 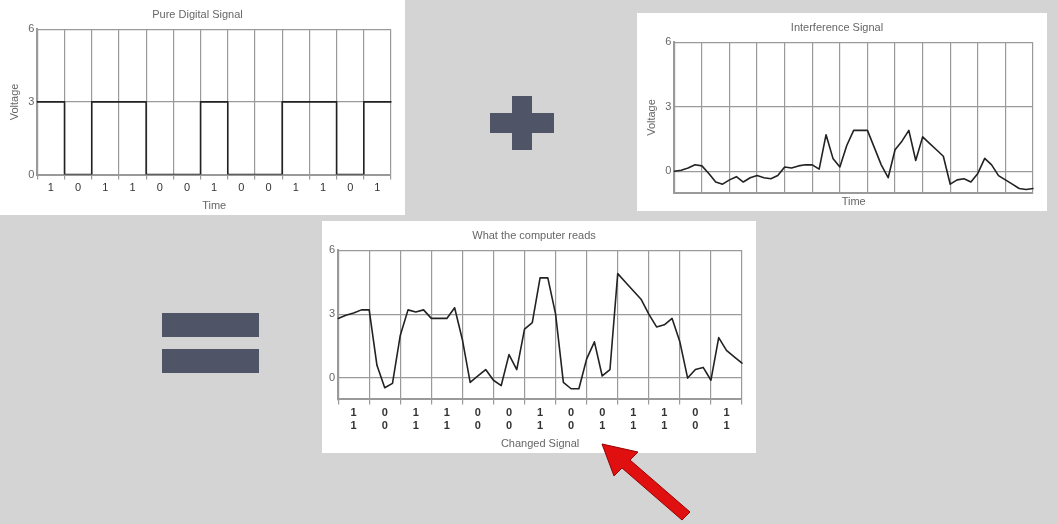 I want to click on chart-title: Interference Signal, so click(x=837, y=26).